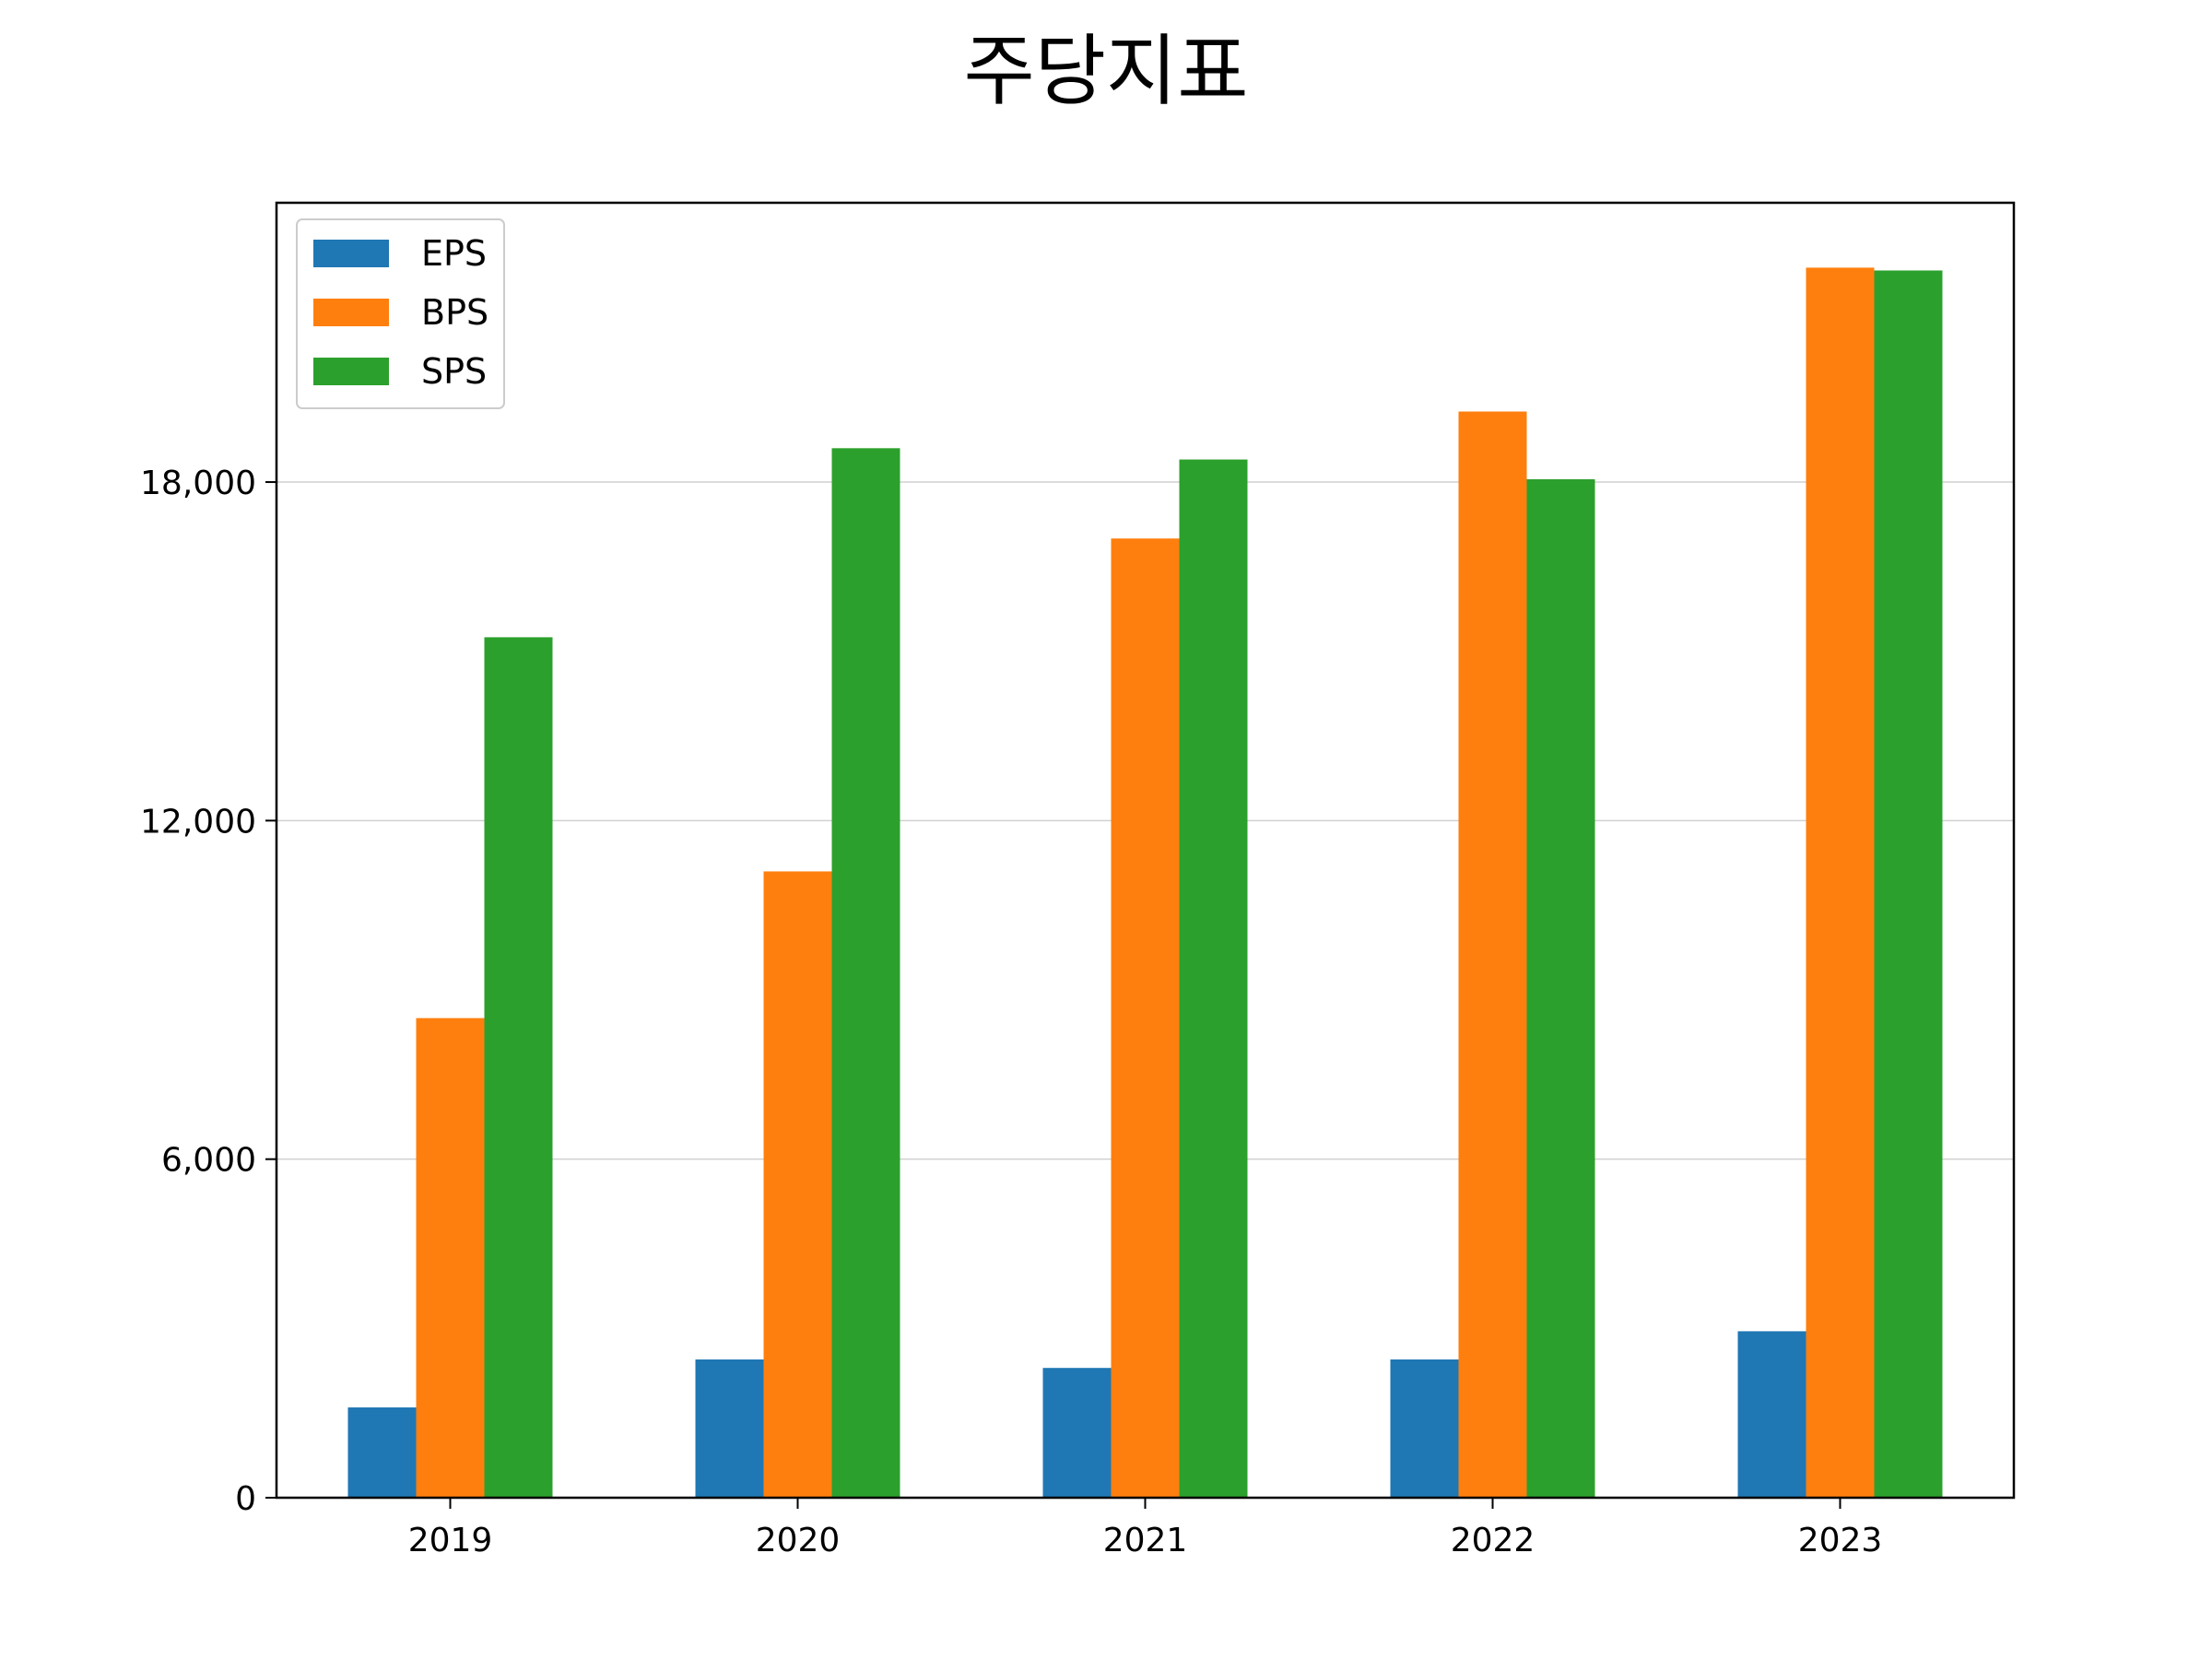  What do you see at coordinates (1493, 1540) in the screenshot?
I see `x-tick-label: 2022` at bounding box center [1493, 1540].